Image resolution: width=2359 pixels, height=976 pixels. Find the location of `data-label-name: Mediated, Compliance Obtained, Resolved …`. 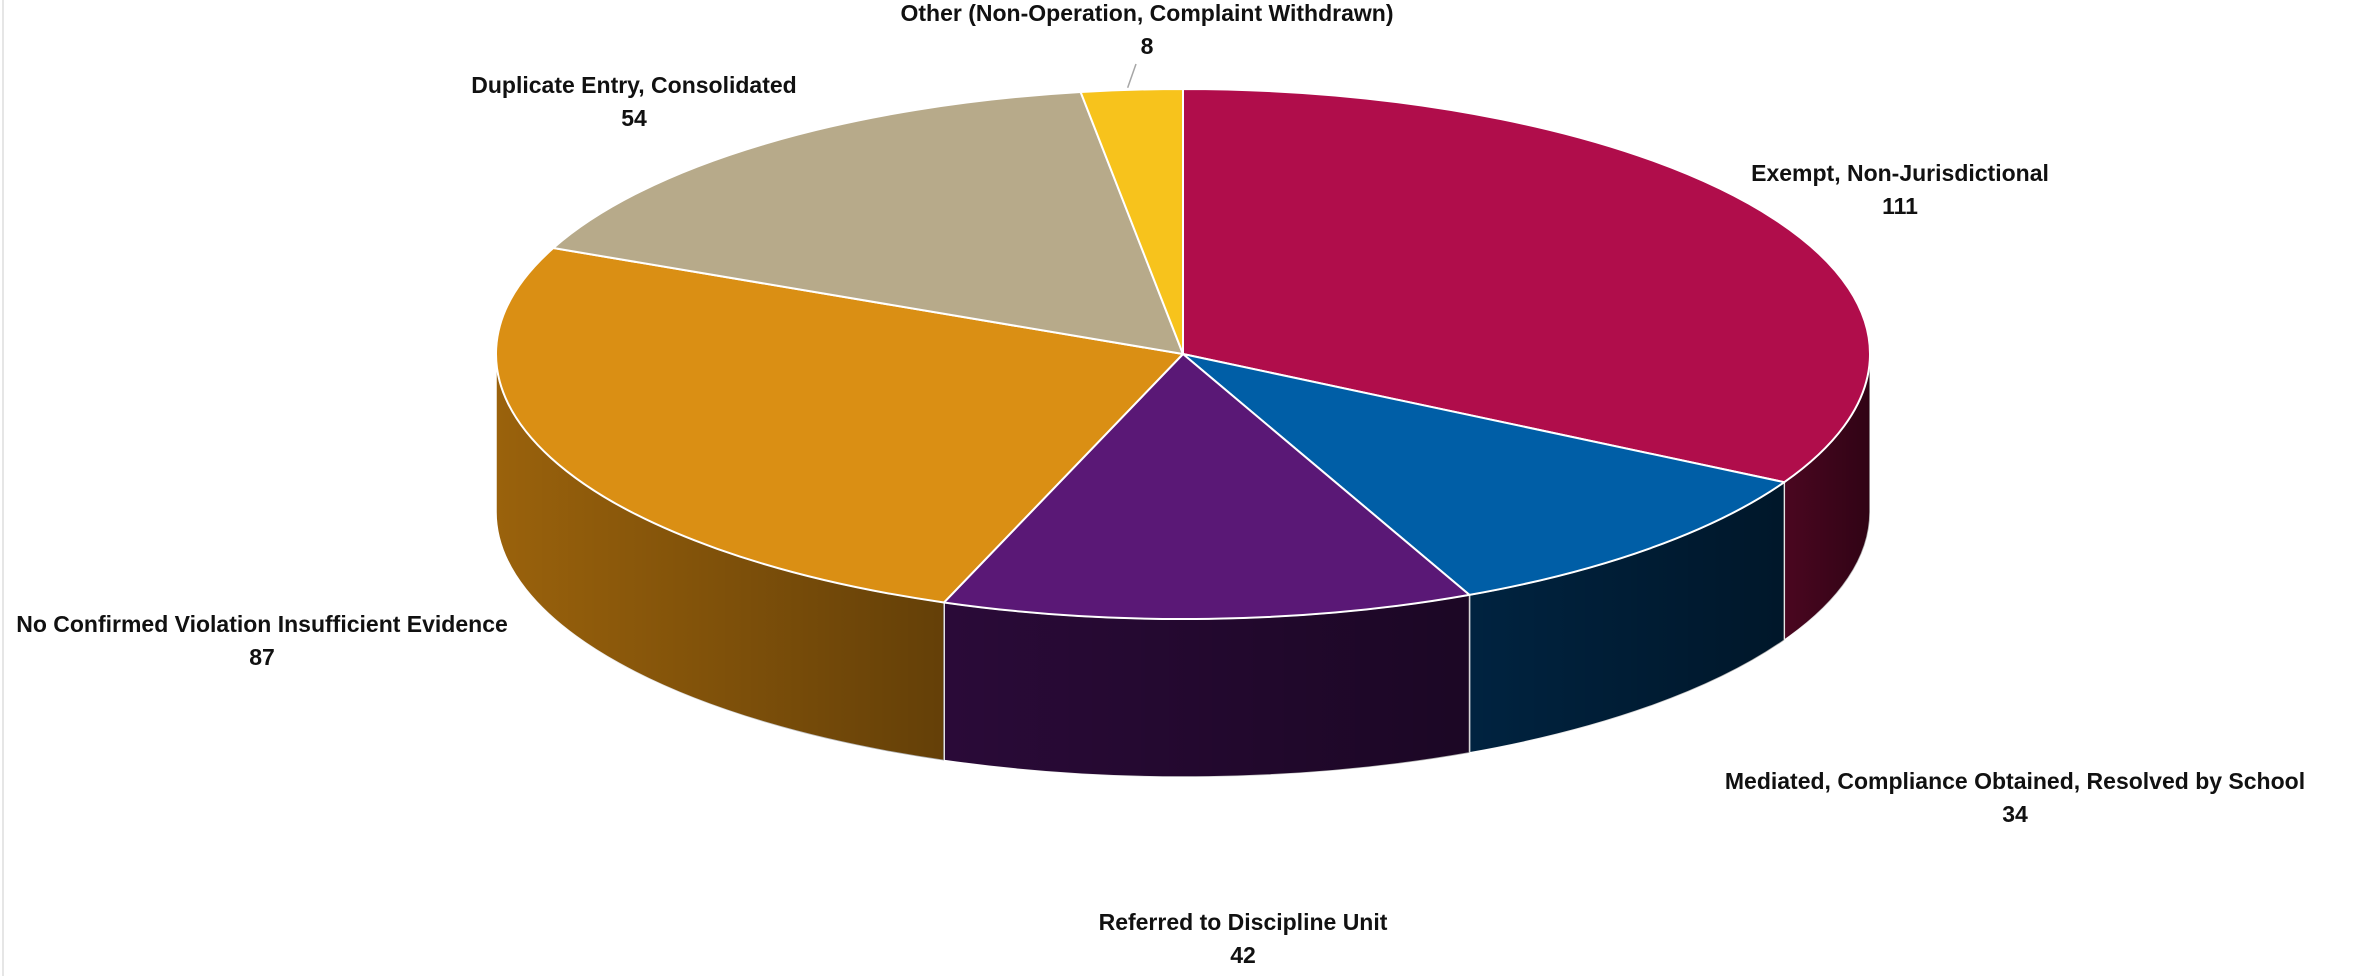

data-label-name: Mediated, Compliance Obtained, Resolved … is located at coordinates (2015, 781).